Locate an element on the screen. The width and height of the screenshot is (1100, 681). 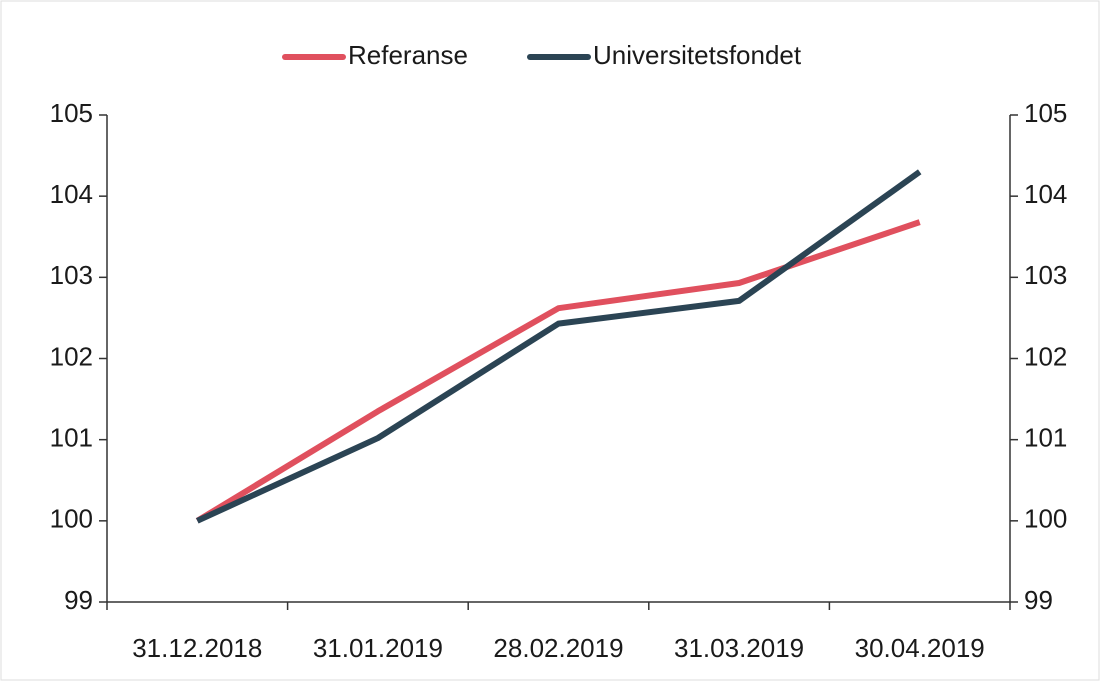
y-tick-label: 104 is located at coordinates (71, 194).